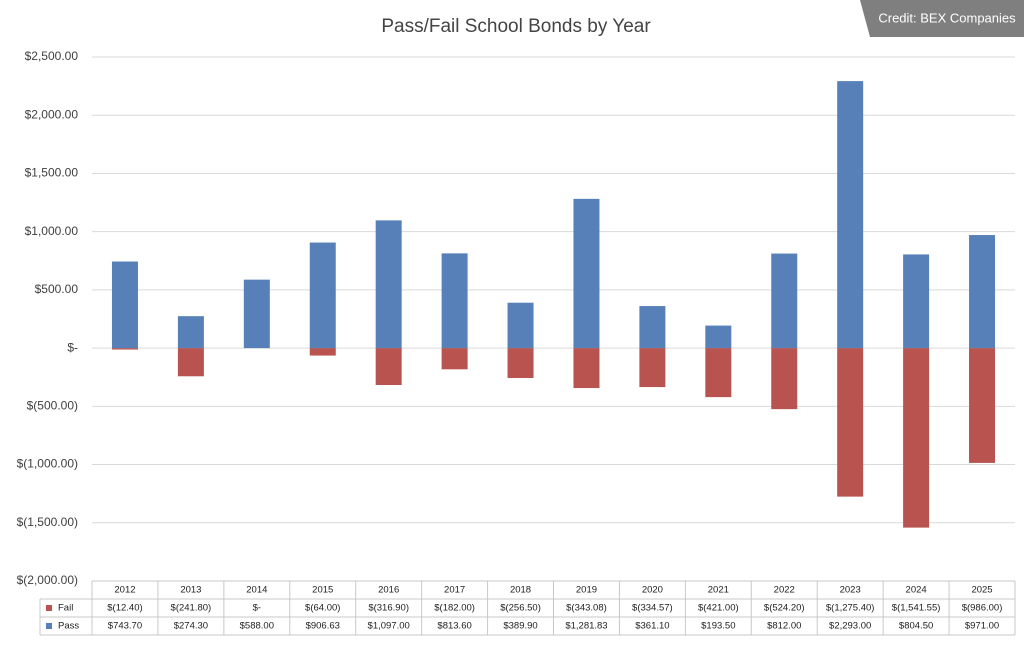 This screenshot has height=649, width=1024. Describe the element at coordinates (520, 590) in the screenshot. I see `x-tick-label: 2018` at that location.